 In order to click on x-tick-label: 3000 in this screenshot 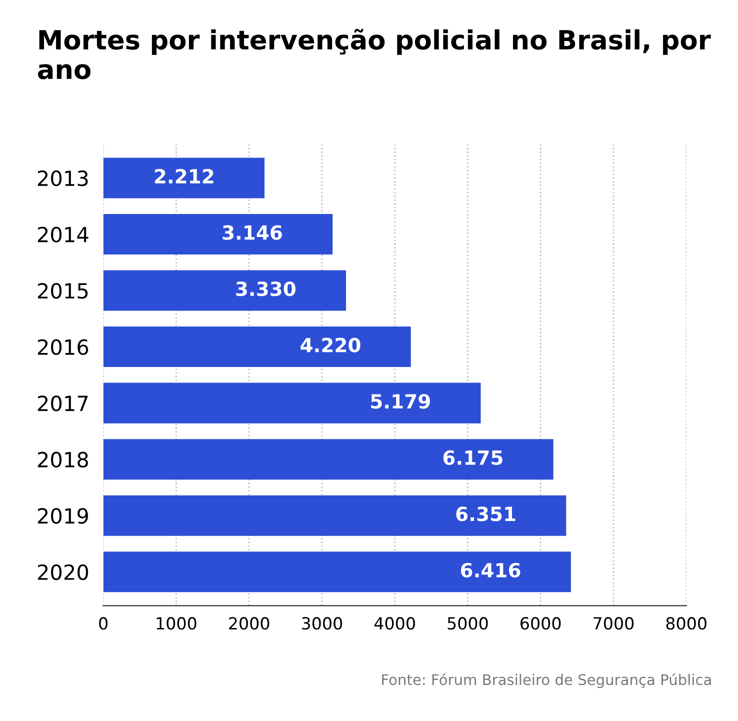, I will do `click(322, 623)`.